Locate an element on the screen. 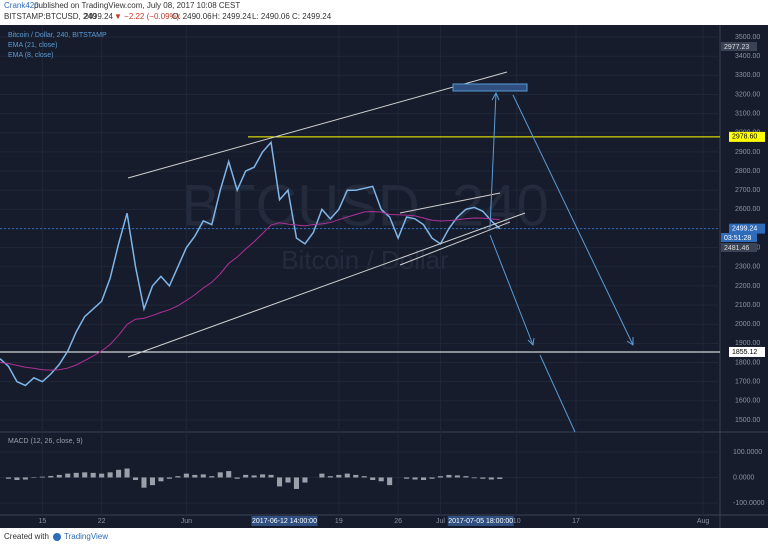 The height and width of the screenshot is (551, 768). wedge-bottom is located at coordinates (455, 243).